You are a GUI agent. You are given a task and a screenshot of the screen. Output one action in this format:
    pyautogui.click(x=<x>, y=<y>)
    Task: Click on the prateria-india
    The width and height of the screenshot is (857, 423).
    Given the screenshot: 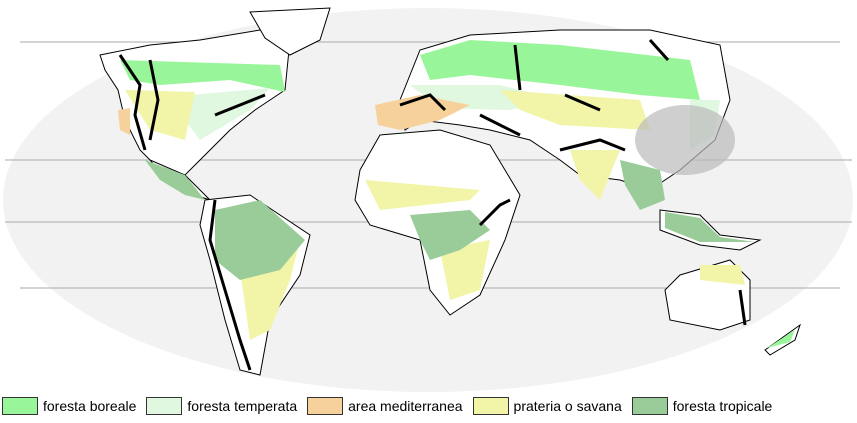 What is the action you would take?
    pyautogui.click(x=595, y=175)
    